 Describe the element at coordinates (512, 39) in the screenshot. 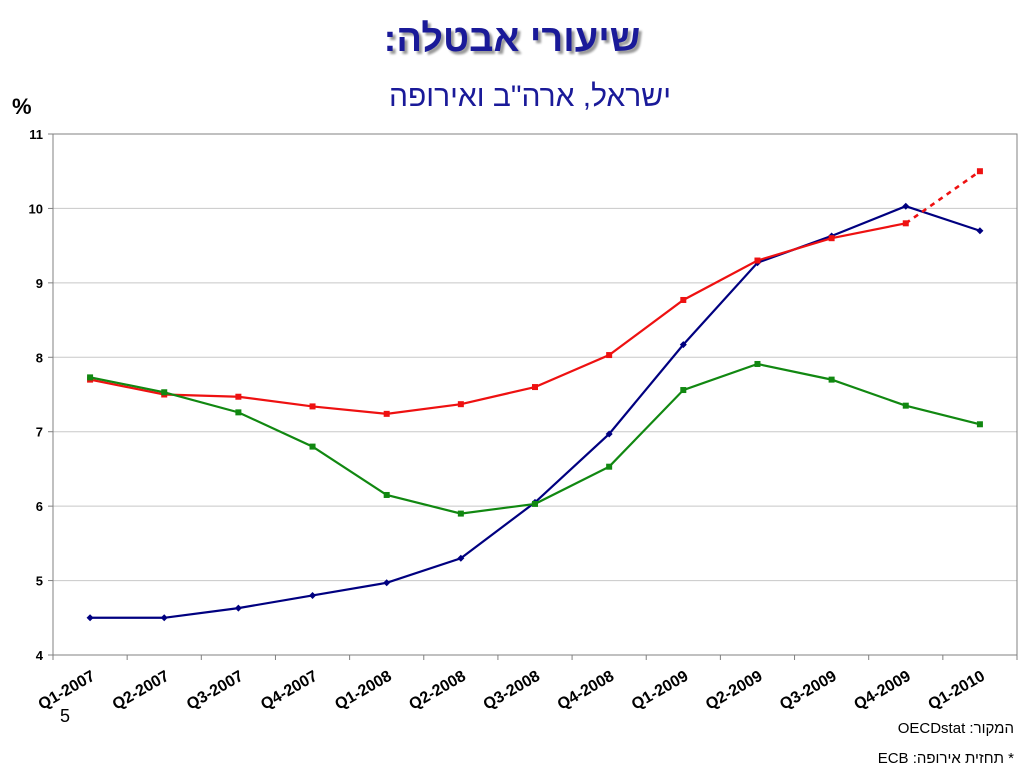

I see `chart-title: שיעורי אבטלה:` at that location.